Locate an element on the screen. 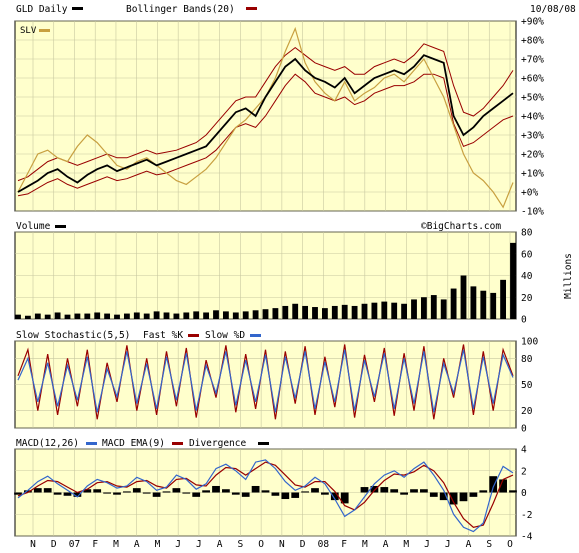 This screenshot has width=579, height=553. fastk-label: Fast %K is located at coordinates (163, 335).